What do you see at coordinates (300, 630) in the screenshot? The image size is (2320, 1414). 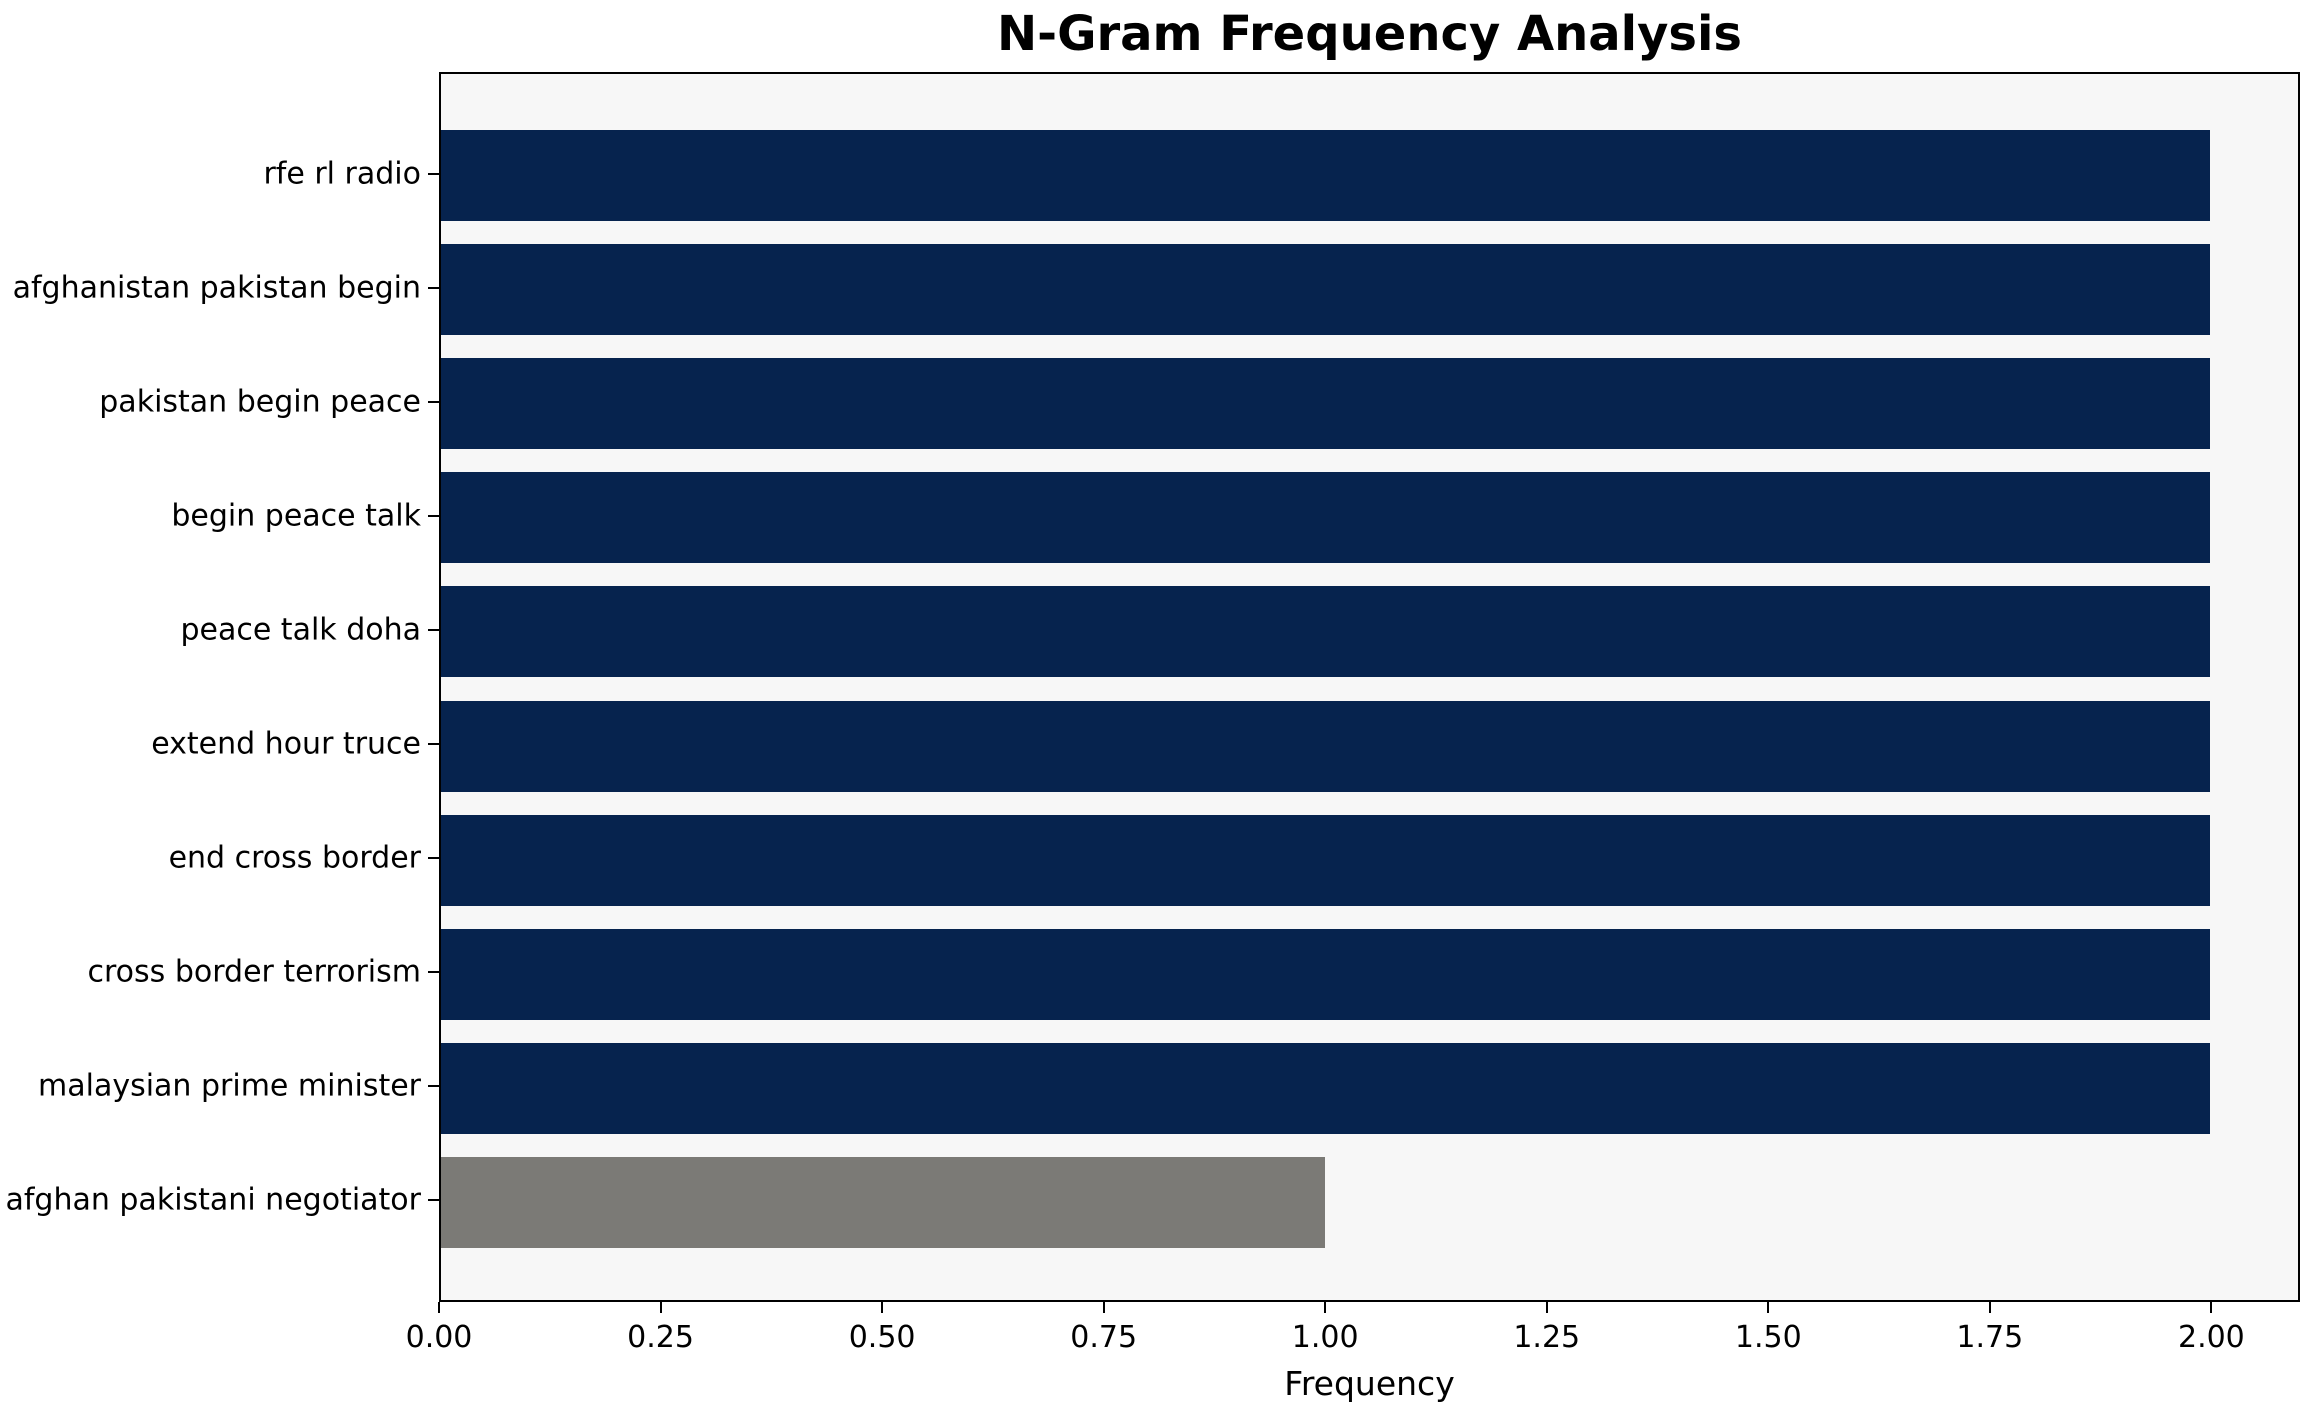 I see `y-tick-label: peace talk doha` at bounding box center [300, 630].